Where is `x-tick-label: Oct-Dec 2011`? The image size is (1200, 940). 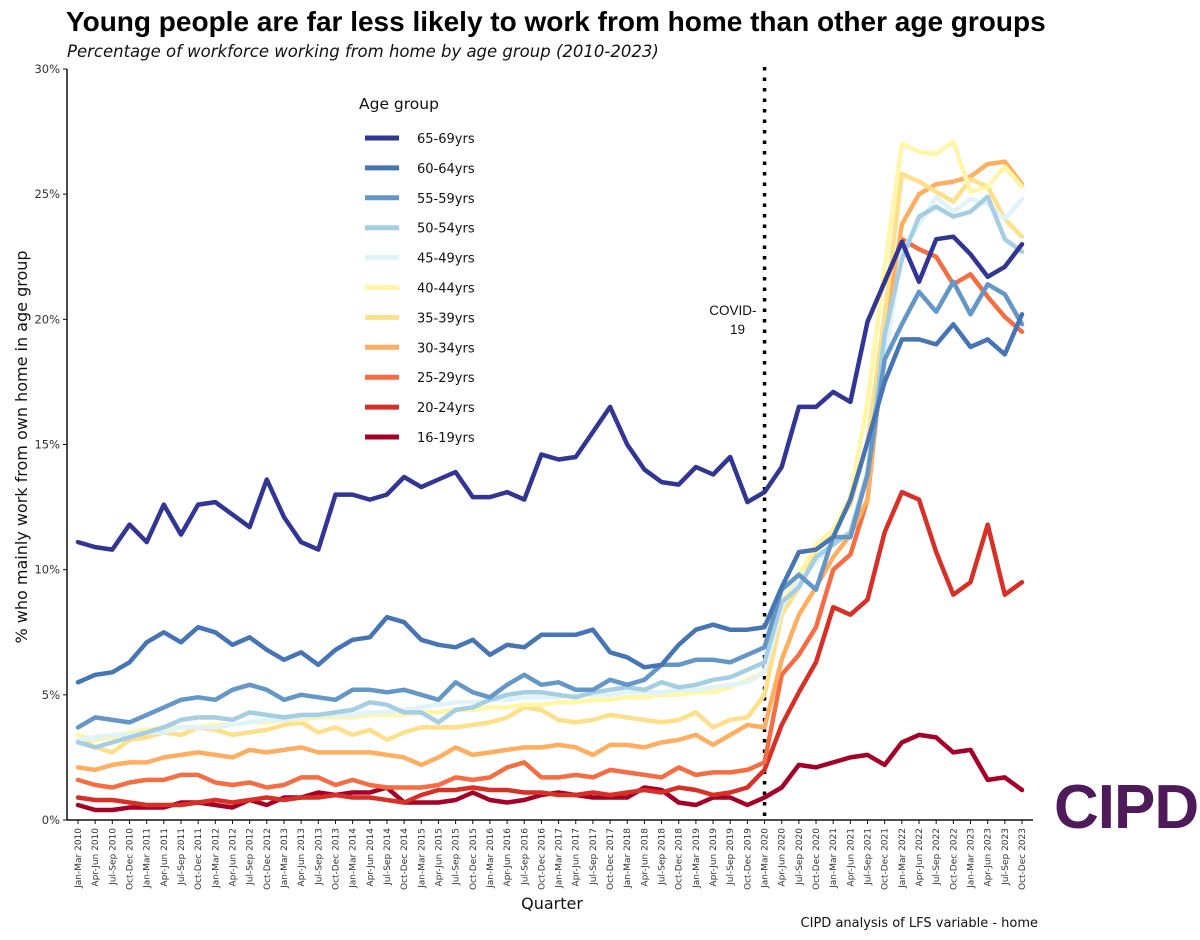
x-tick-label: Oct-Dec 2011 is located at coordinates (199, 859).